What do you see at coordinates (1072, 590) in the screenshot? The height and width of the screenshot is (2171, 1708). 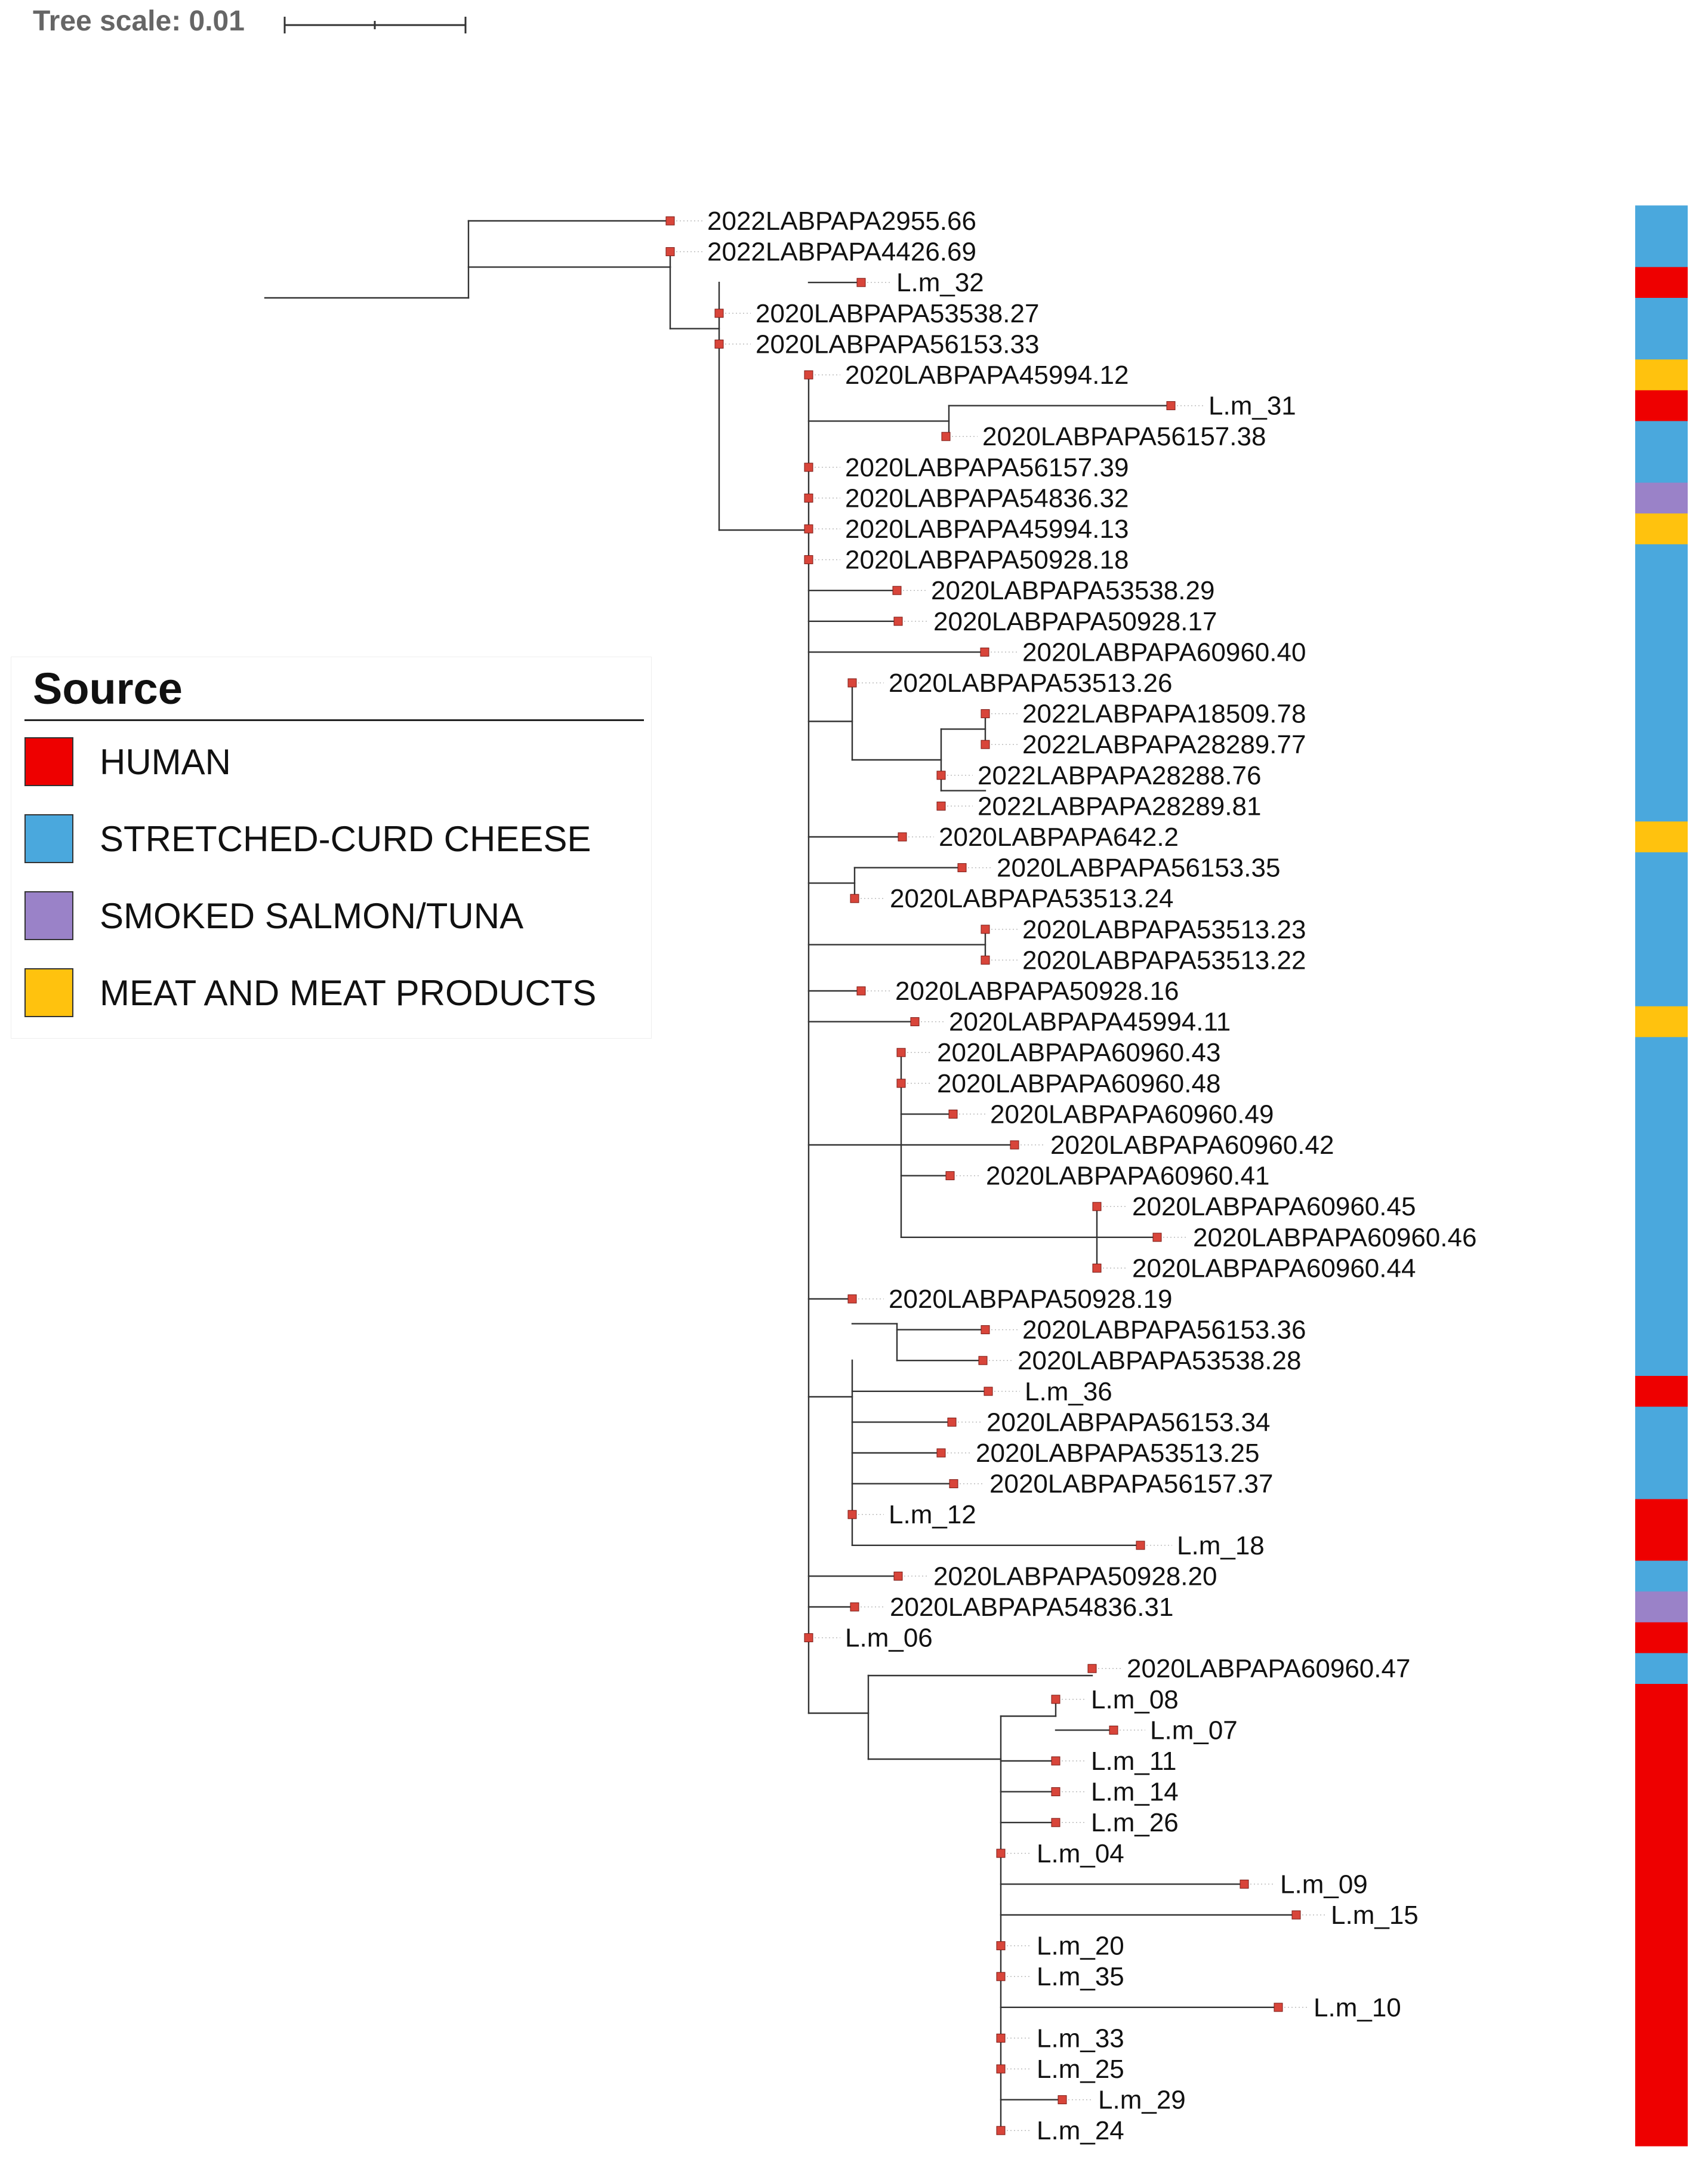 I see `leaf-label: 2020LABPAPA53538.29` at bounding box center [1072, 590].